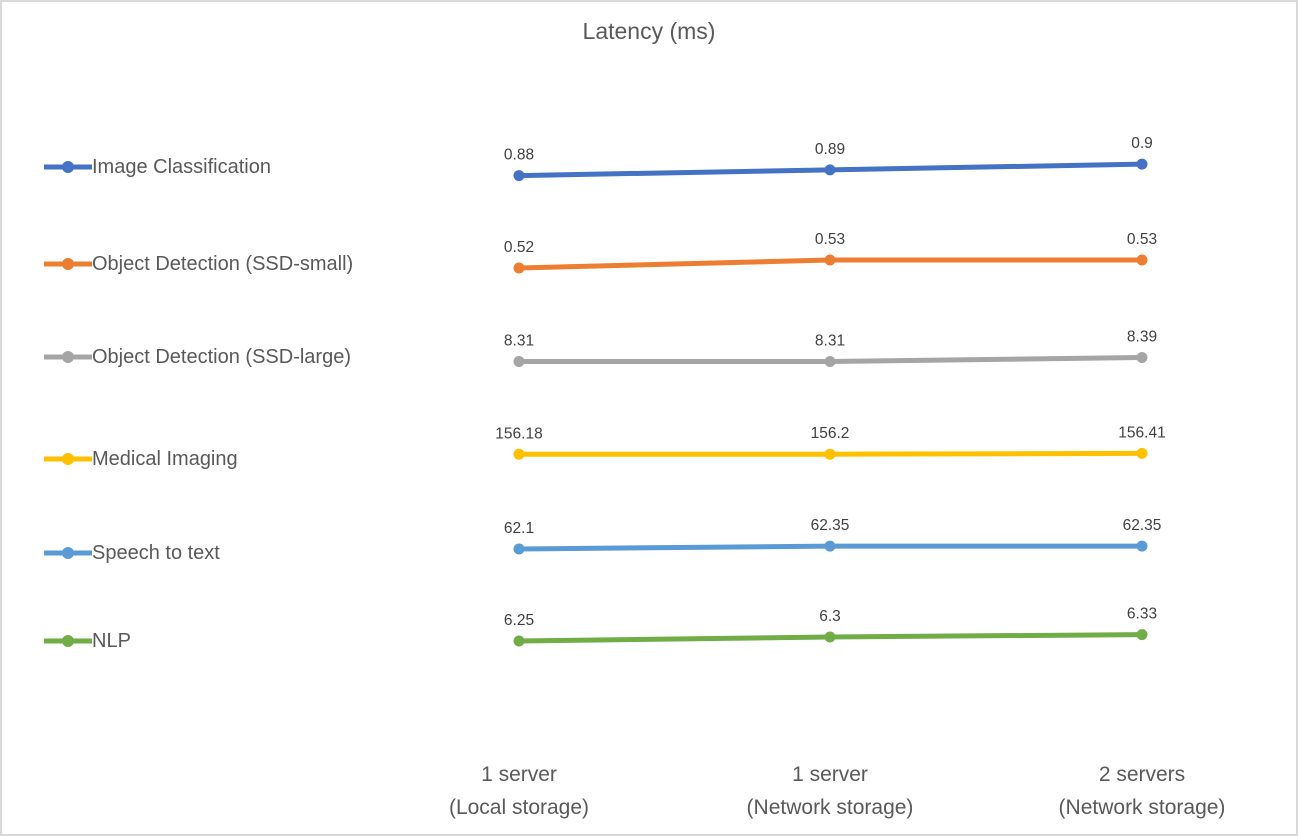  I want to click on legend-item: NLP, so click(87, 641).